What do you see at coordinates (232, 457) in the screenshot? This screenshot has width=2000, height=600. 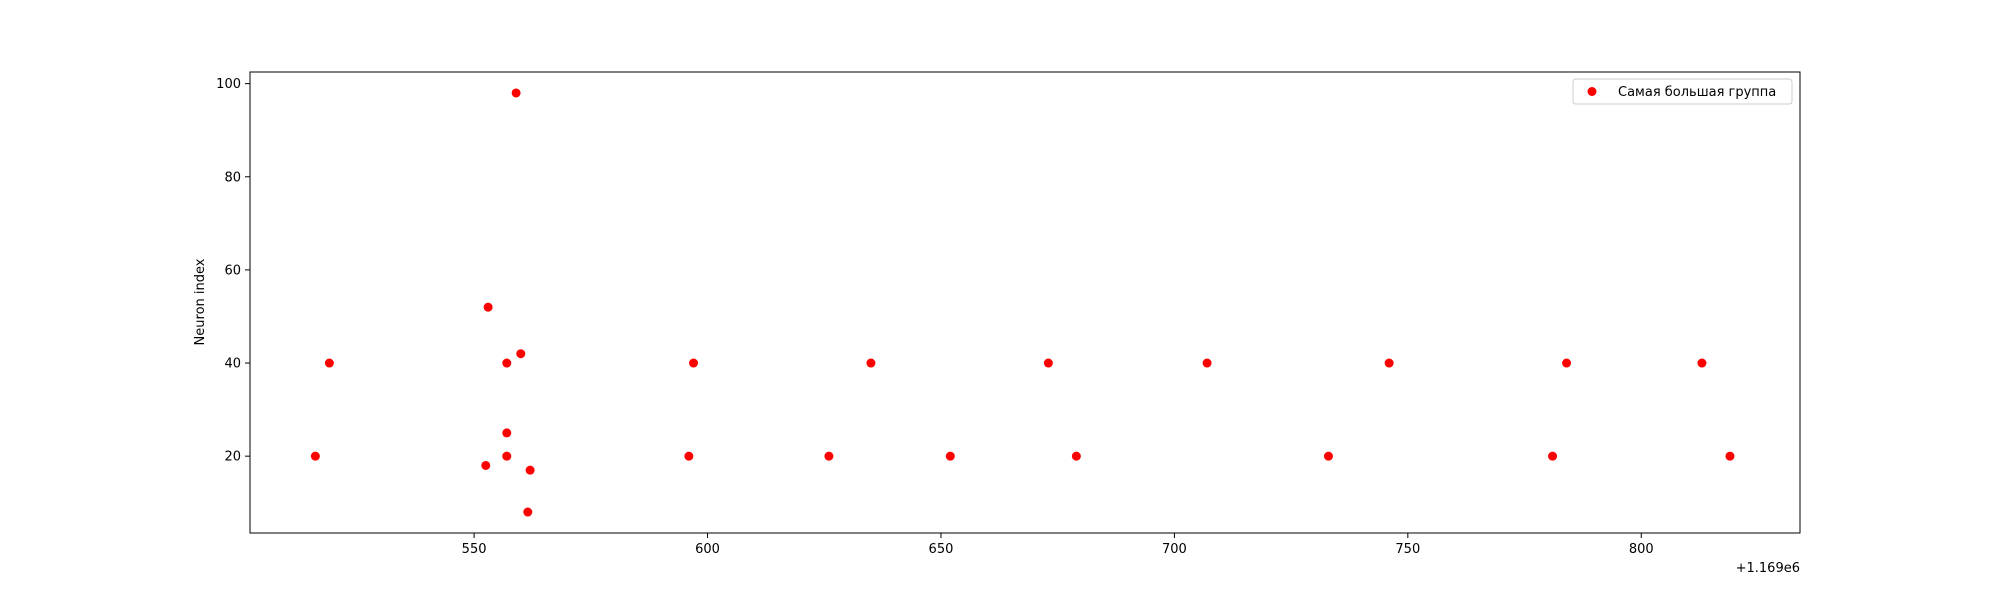 I see `y-tick-label: 20` at bounding box center [232, 457].